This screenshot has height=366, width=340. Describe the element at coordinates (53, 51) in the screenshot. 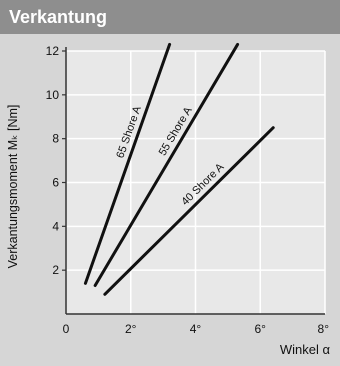

I see `y-tick-label: 12` at that location.